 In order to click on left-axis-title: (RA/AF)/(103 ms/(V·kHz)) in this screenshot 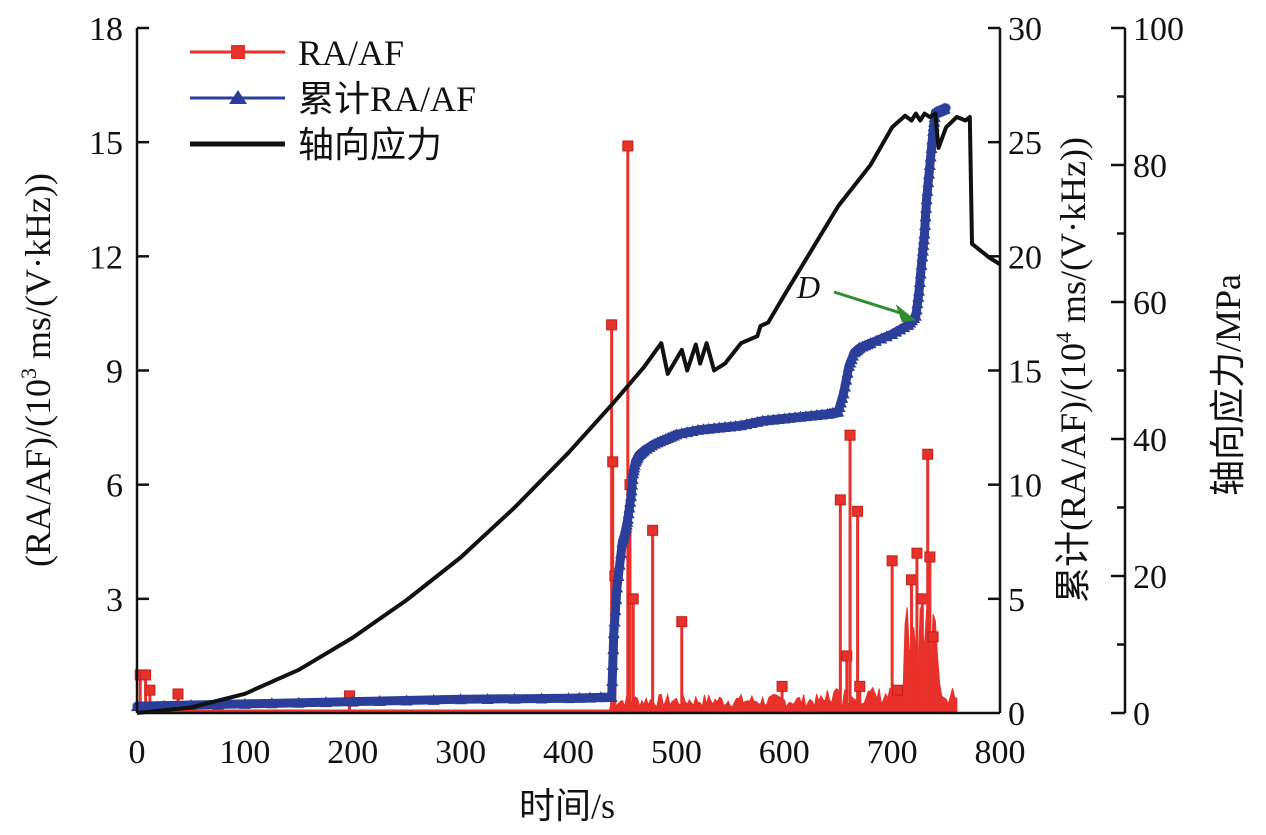, I will do `click(37, 370)`.